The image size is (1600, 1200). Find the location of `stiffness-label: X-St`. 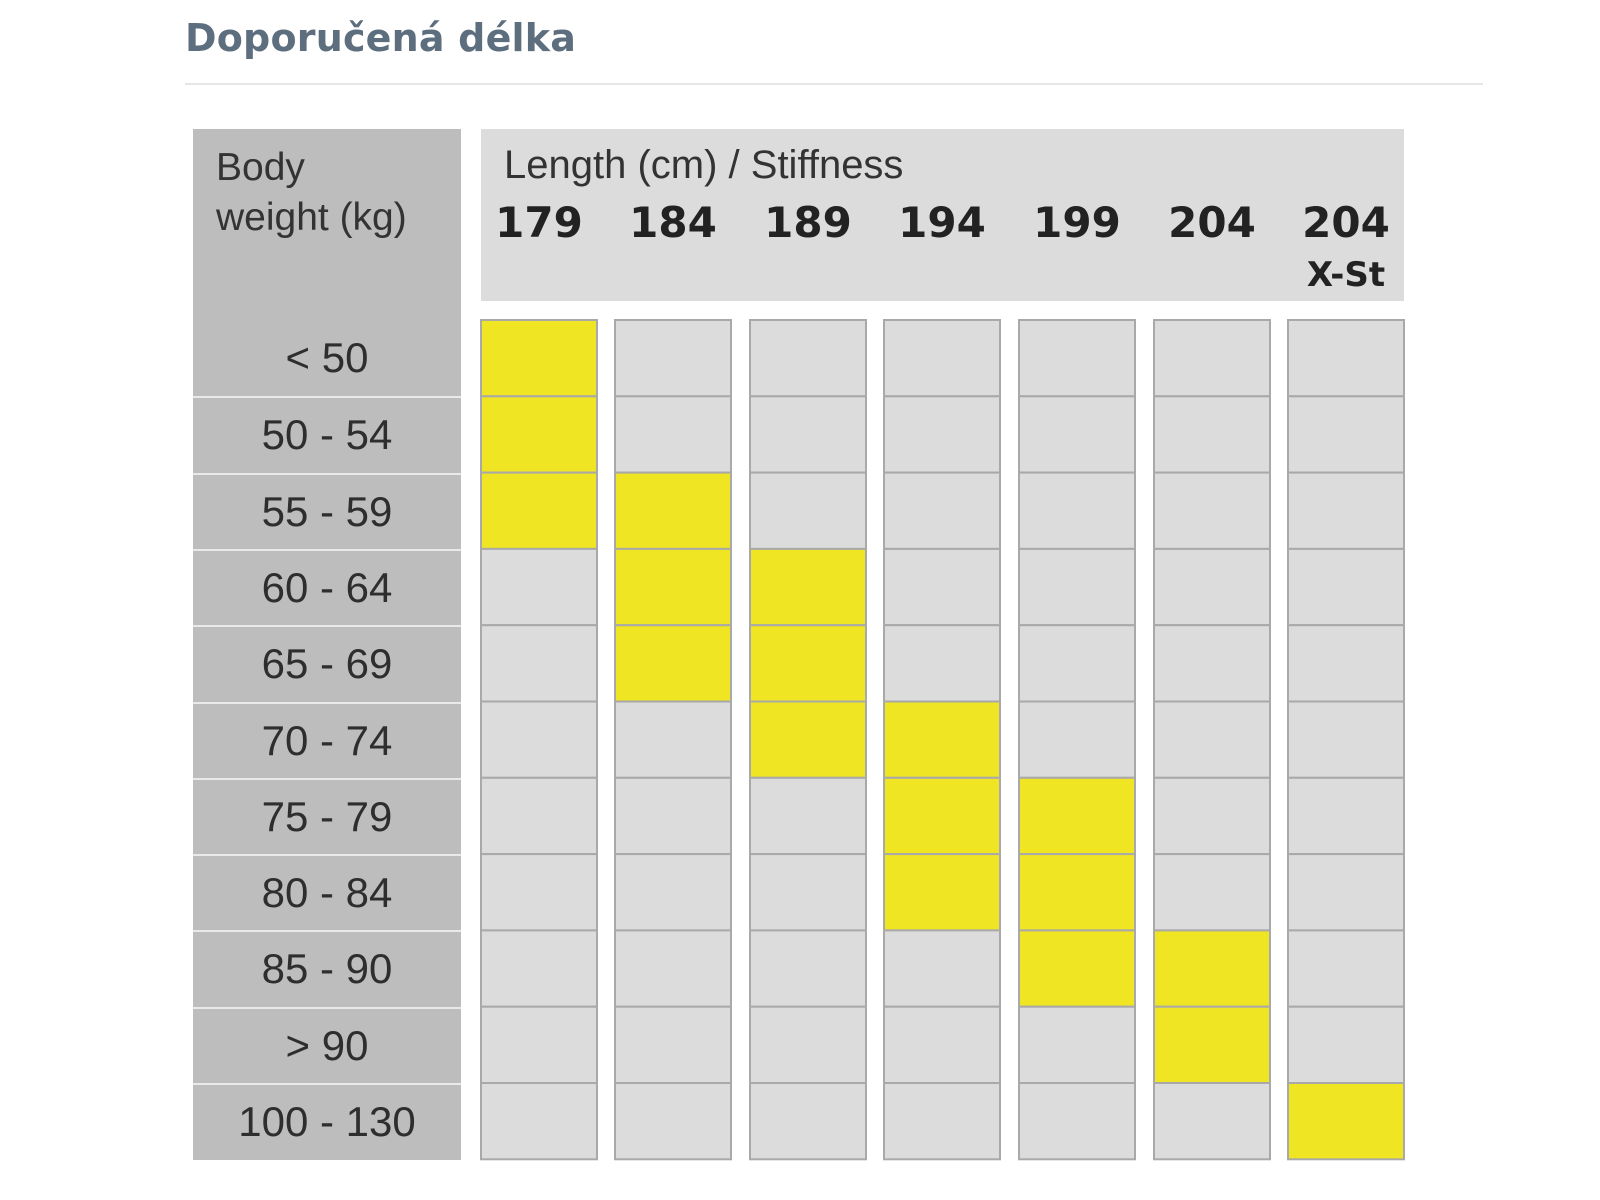

stiffness-label: X-St is located at coordinates (1346, 275).